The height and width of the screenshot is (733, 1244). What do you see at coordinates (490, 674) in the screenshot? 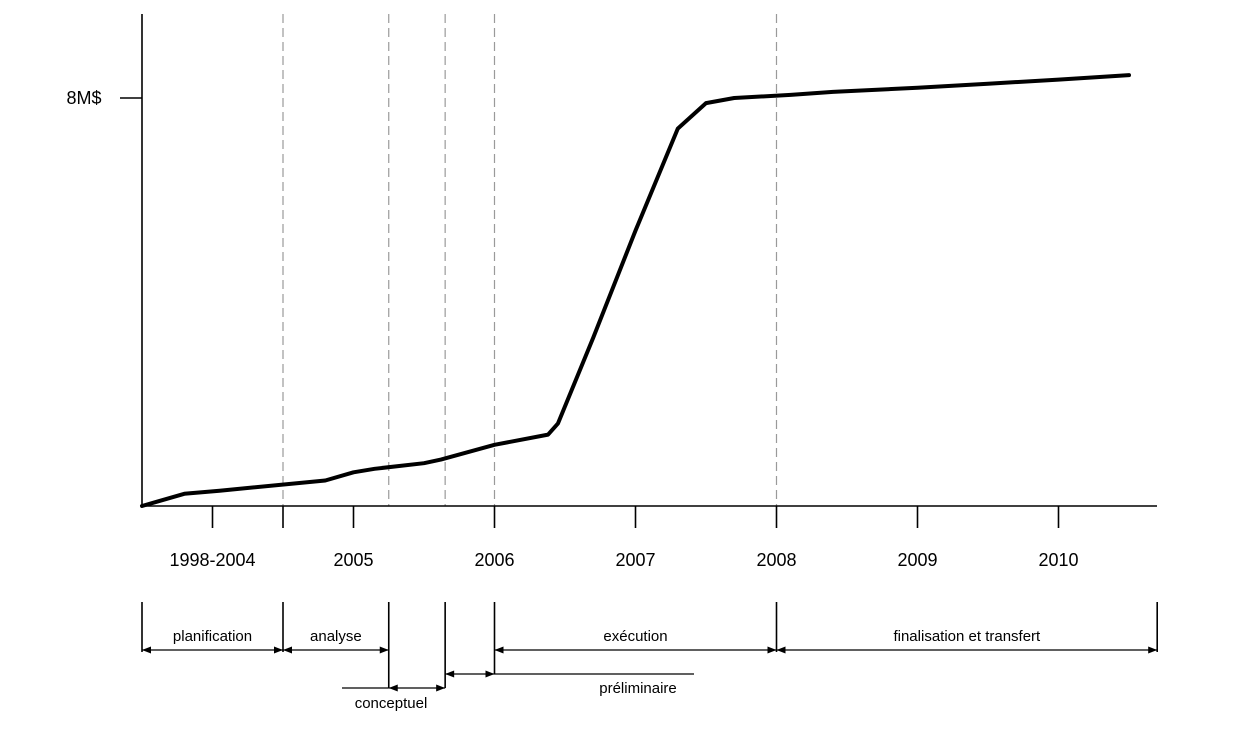
I see `phase-span-3-arrow-right` at bounding box center [490, 674].